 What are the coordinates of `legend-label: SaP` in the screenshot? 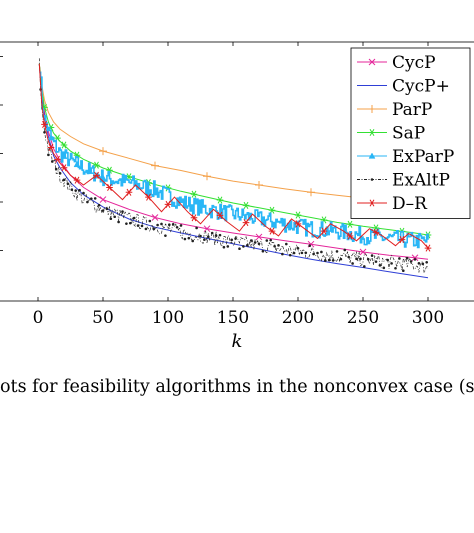 It's located at (408, 134).